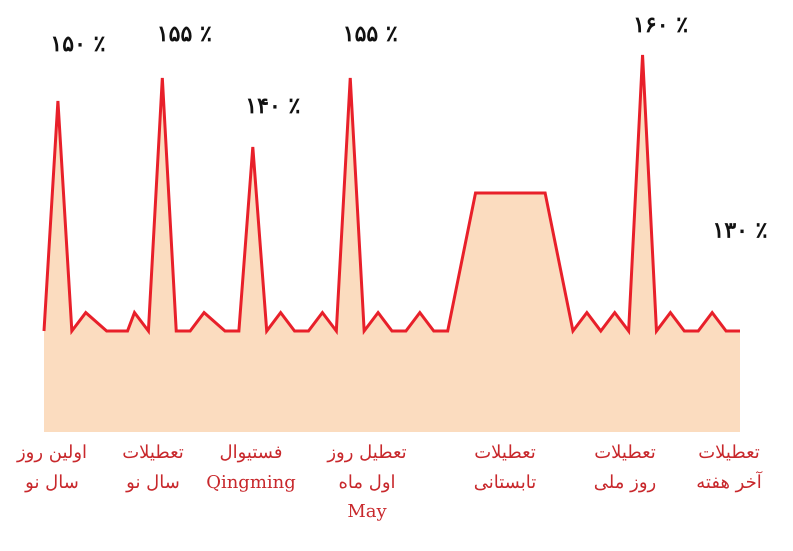 The width and height of the screenshot is (793, 551). What do you see at coordinates (251, 482) in the screenshot?
I see `category-label-line: Qingming` at bounding box center [251, 482].